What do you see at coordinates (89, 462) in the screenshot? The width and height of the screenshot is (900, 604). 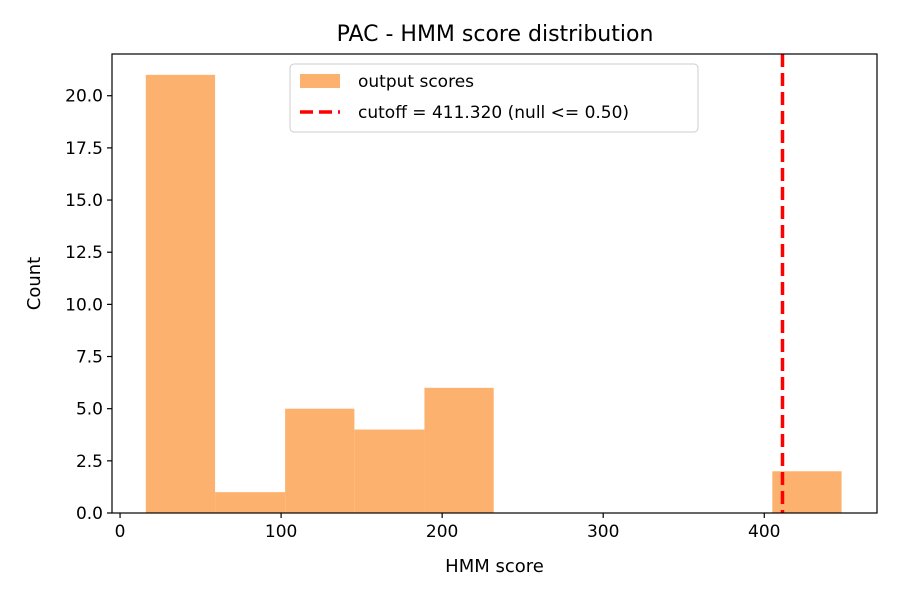 I see `y-tick-label: 2.5` at bounding box center [89, 462].